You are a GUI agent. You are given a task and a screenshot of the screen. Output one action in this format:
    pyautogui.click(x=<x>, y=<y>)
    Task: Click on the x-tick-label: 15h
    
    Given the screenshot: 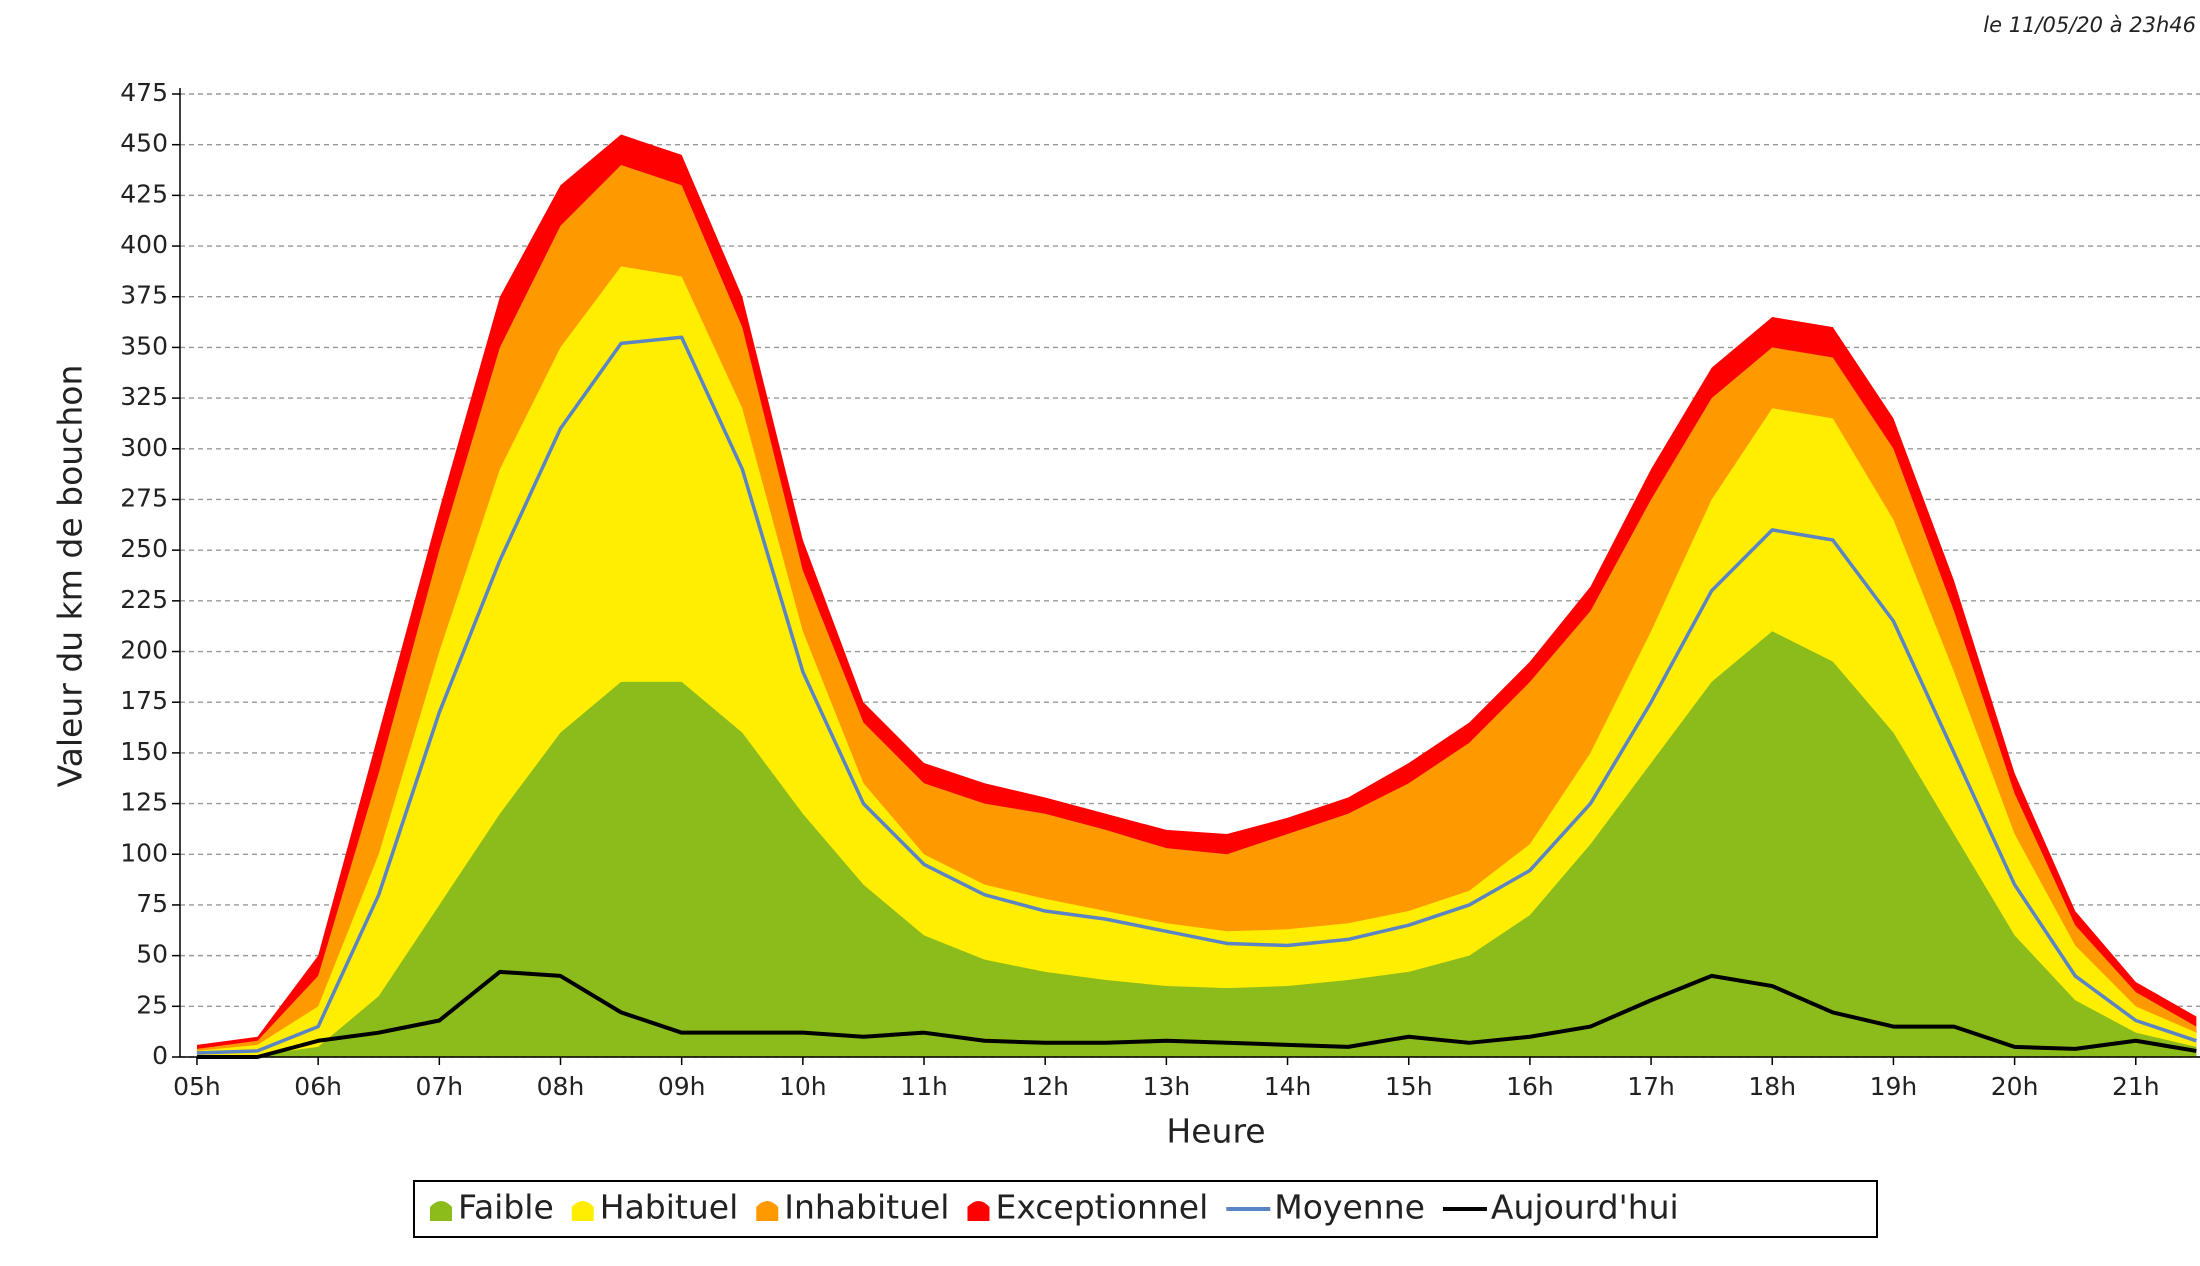 What is the action you would take?
    pyautogui.click(x=1409, y=1086)
    